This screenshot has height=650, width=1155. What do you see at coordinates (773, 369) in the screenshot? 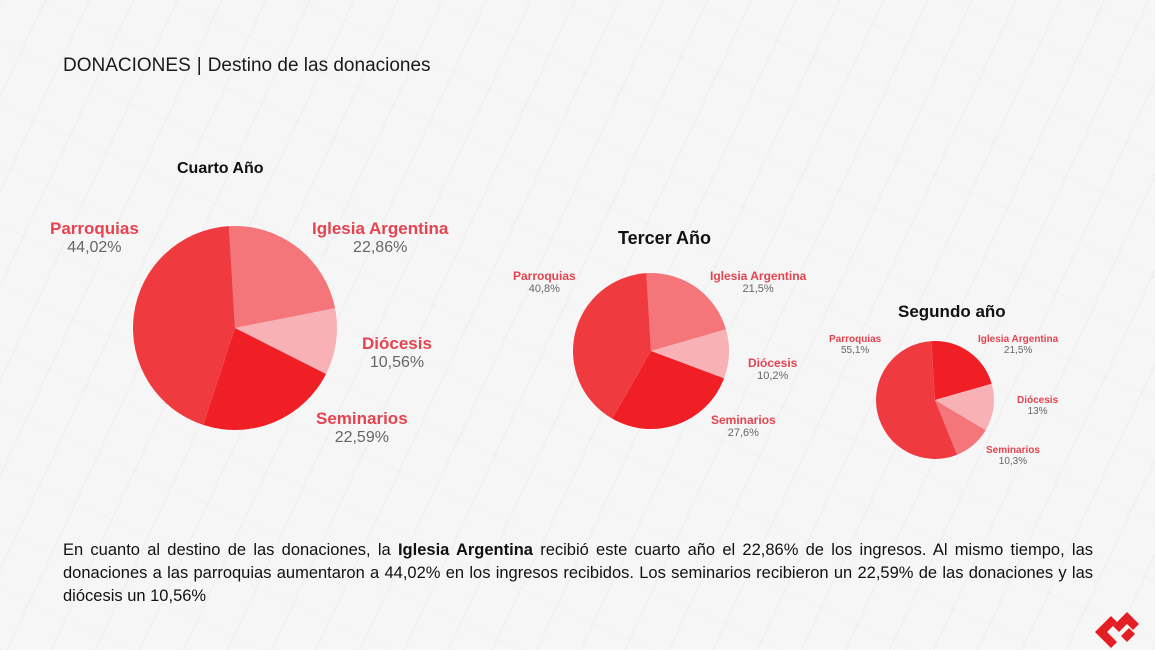
I see `chart1-label-2: Diócesis 10,2%` at bounding box center [773, 369].